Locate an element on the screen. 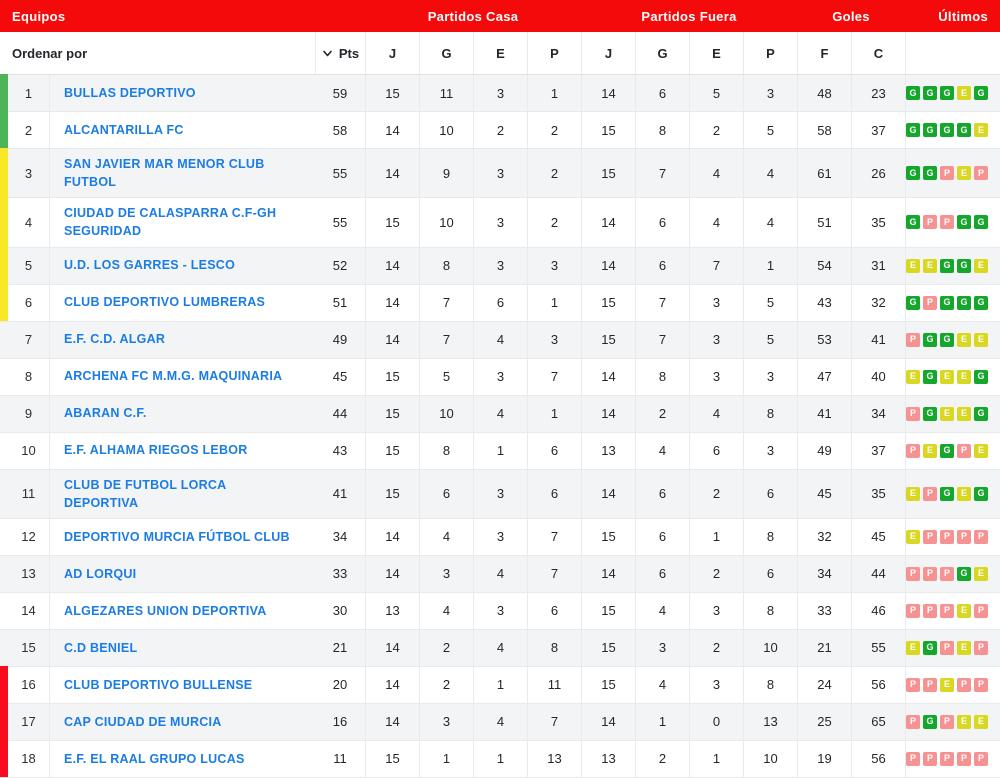  team-link: E.F. C.D. ALGAR is located at coordinates (115, 339).